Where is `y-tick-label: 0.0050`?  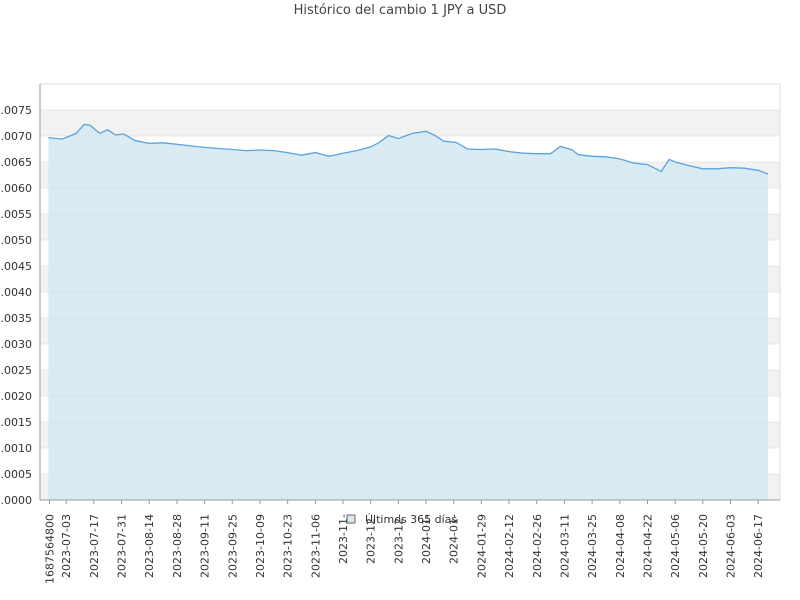
y-tick-label: 0.0050 is located at coordinates (16, 240).